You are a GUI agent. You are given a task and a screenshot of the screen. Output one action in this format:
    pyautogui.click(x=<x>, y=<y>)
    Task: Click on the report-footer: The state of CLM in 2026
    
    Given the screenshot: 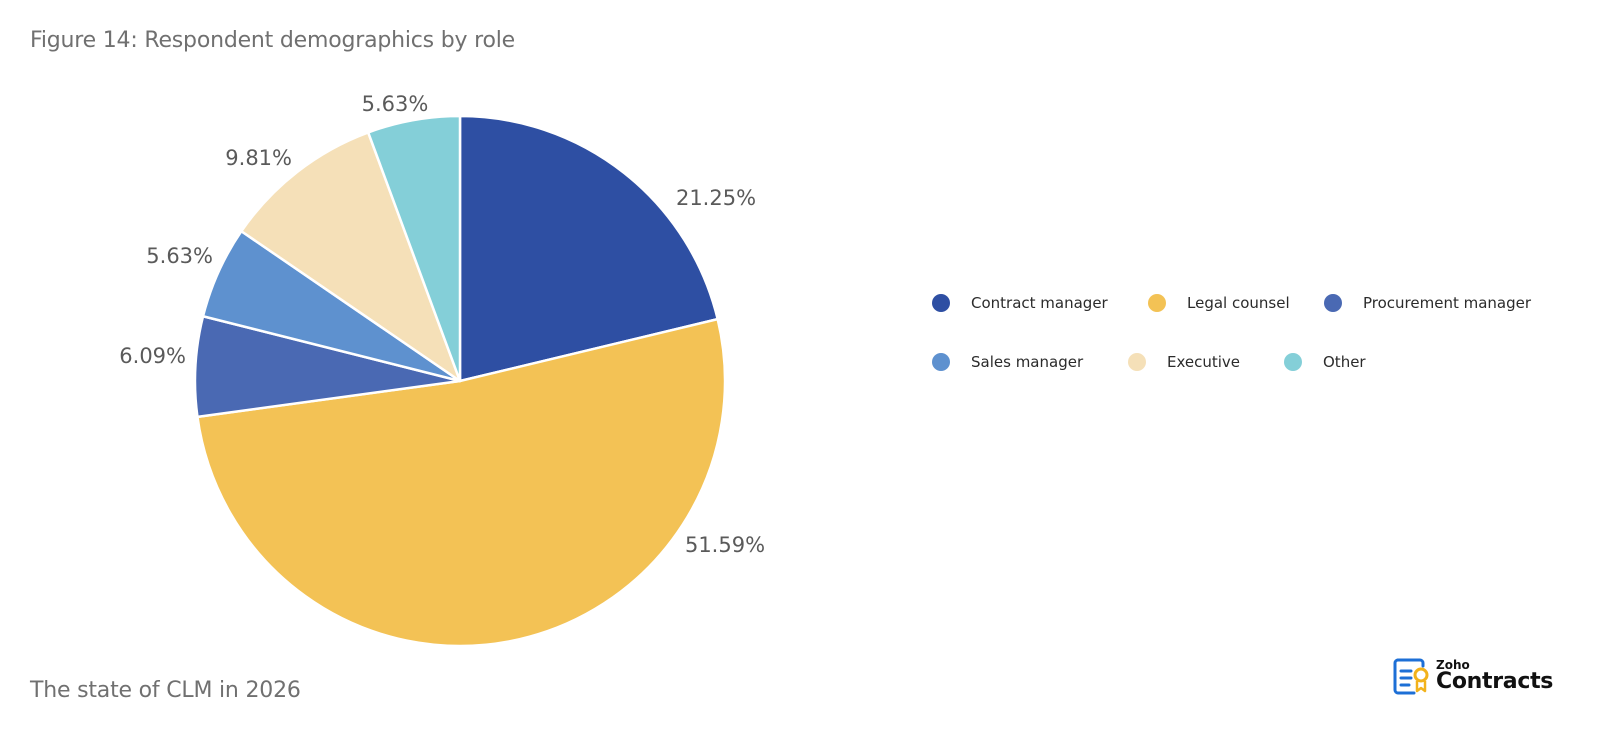 What is the action you would take?
    pyautogui.click(x=165, y=690)
    